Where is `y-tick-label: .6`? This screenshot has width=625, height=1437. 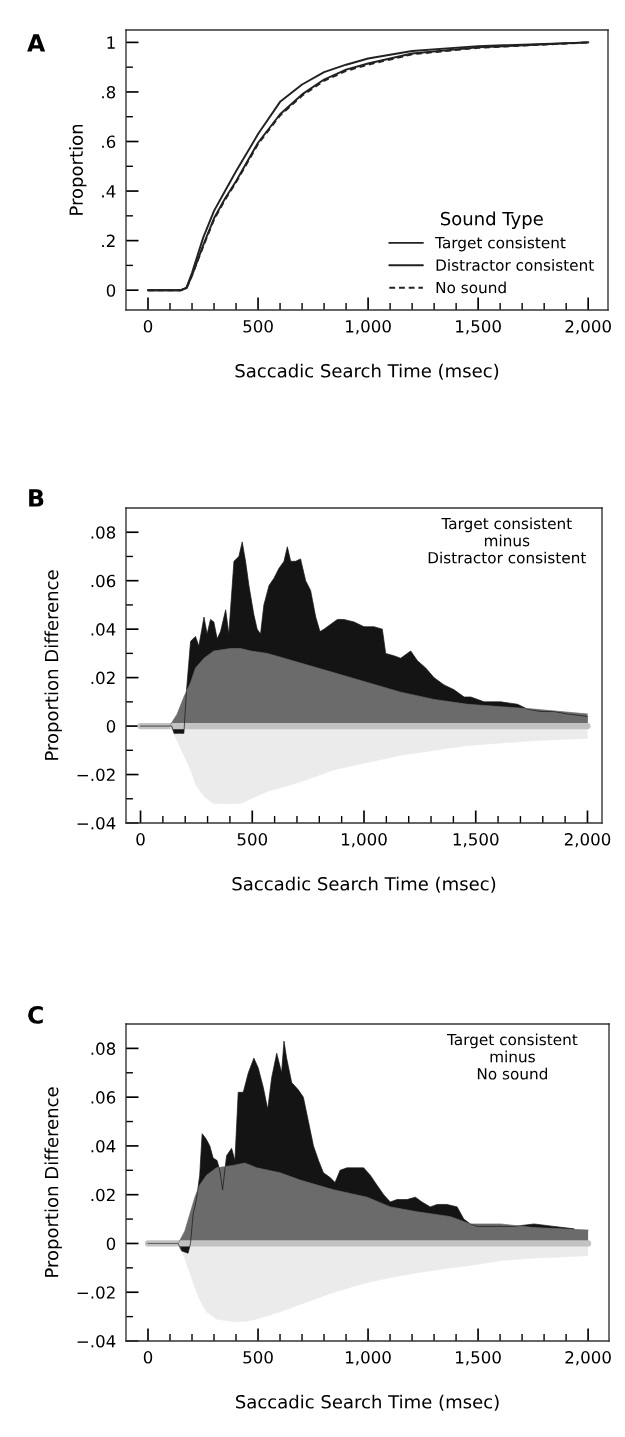
y-tick-label: .6 is located at coordinates (109, 142).